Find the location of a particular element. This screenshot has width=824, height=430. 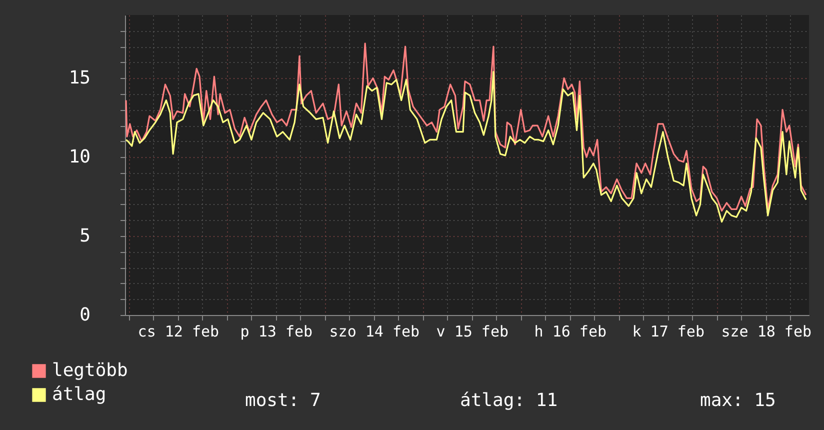

x-tick-label: v 15 feb is located at coordinates (472, 331).